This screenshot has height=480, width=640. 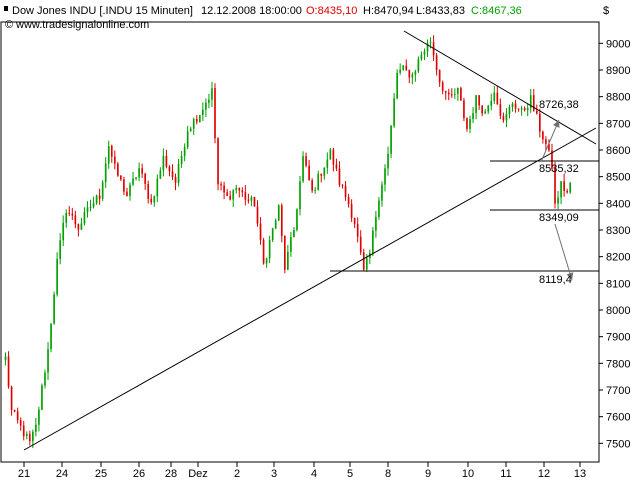 What do you see at coordinates (82, 25) in the screenshot?
I see `watermark-label: www.tradesignalonline.com` at bounding box center [82, 25].